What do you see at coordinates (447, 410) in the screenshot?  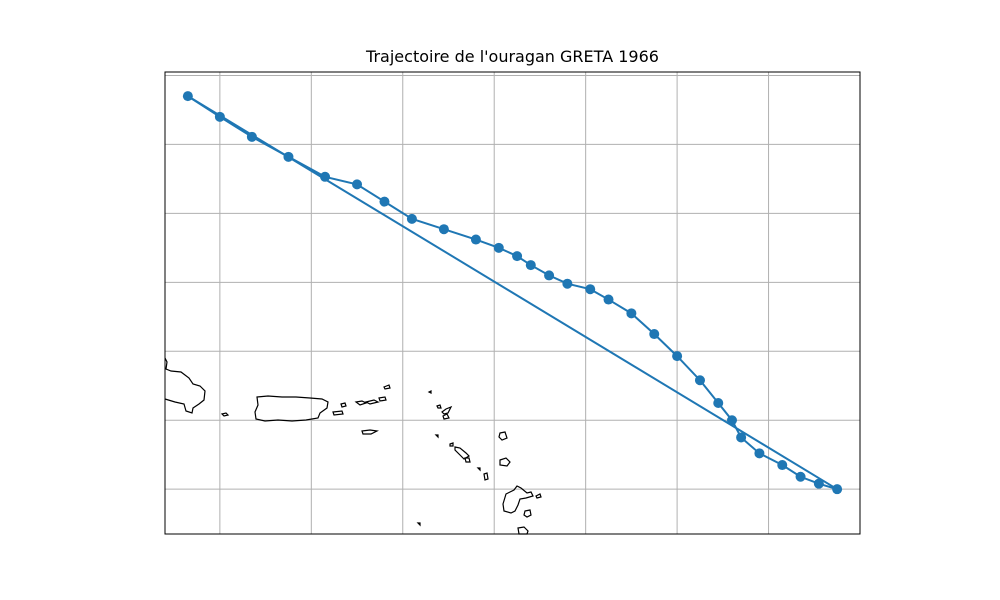 I see `coast-st-barth` at bounding box center [447, 410].